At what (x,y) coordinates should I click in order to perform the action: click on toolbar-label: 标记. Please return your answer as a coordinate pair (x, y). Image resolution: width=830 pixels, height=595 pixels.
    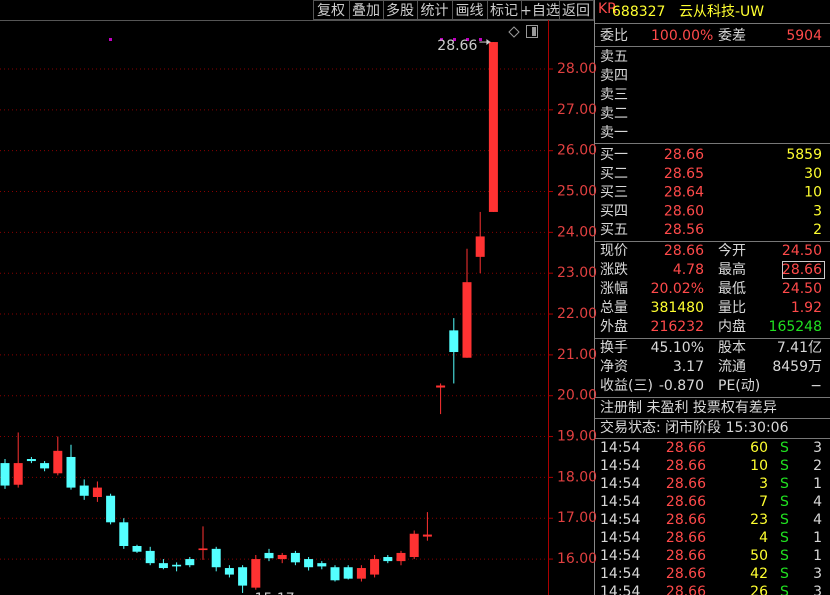
    Looking at the image, I should click on (504, 11).